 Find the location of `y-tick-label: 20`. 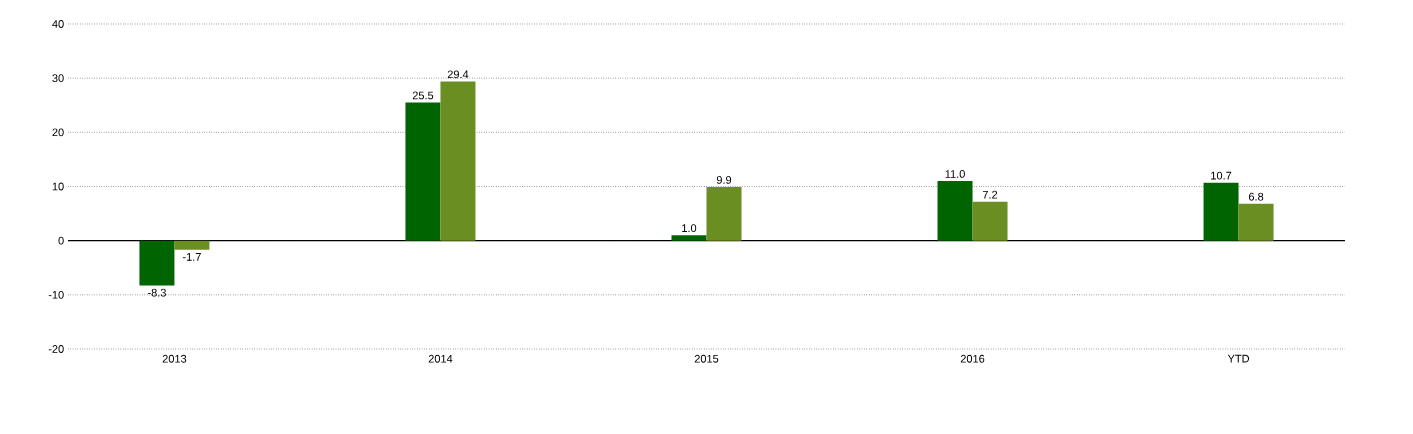

y-tick-label: 20 is located at coordinates (58, 132).